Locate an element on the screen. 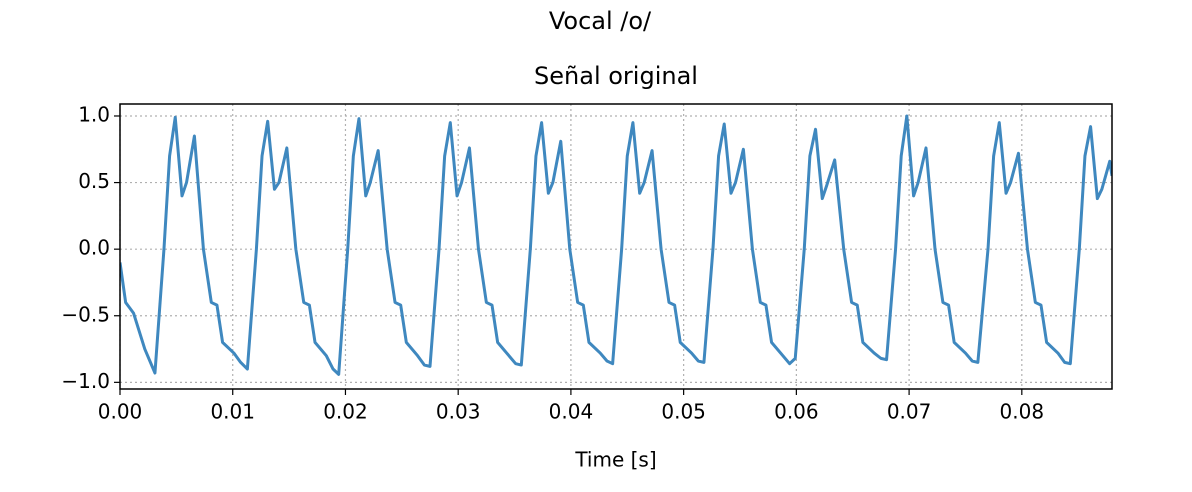 This screenshot has width=1192, height=492. x-axis-label: Time [s] is located at coordinates (615, 460).